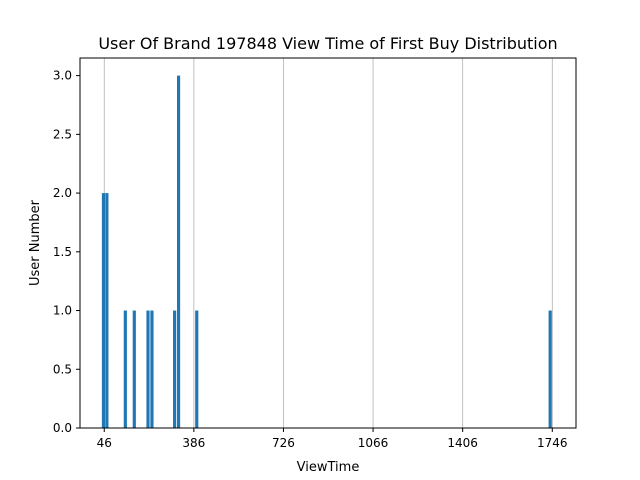  What do you see at coordinates (62, 311) in the screenshot?
I see `y-tick-label: 1.0` at bounding box center [62, 311].